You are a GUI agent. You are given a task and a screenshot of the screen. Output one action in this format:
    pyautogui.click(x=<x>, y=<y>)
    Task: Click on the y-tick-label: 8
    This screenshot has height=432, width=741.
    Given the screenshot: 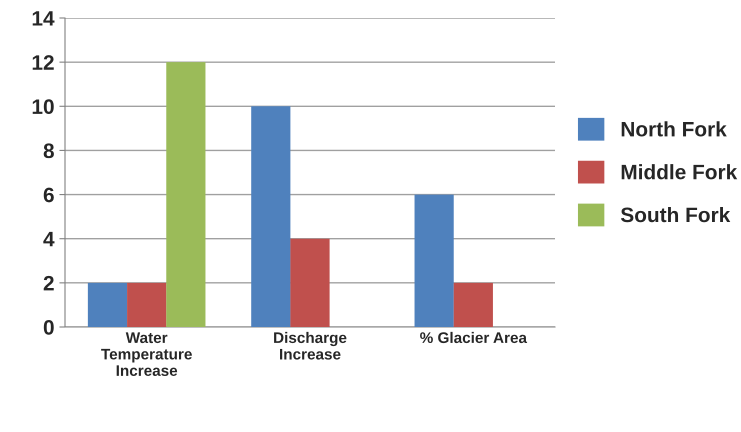 What is the action you would take?
    pyautogui.click(x=49, y=150)
    